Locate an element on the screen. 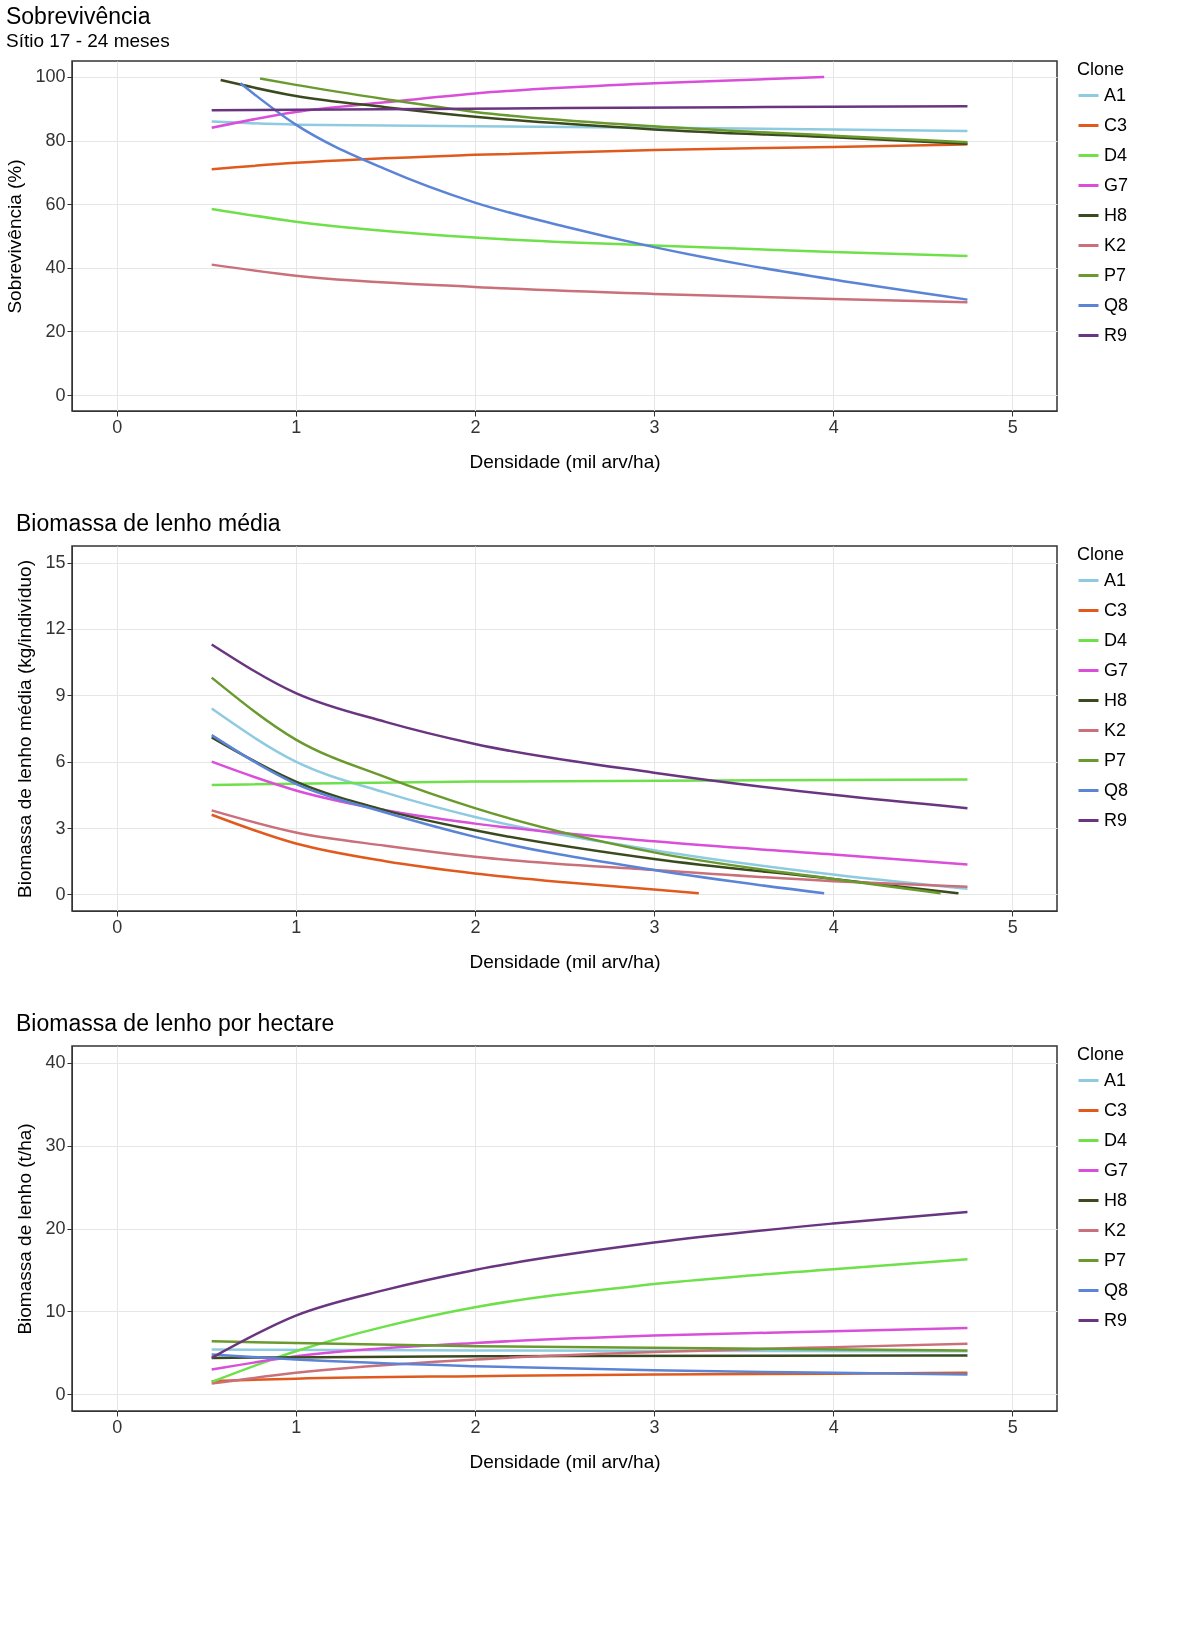 The height and width of the screenshot is (1627, 1203). chart-subtitle: Sítio 17 - 24 meses is located at coordinates (87, 40).